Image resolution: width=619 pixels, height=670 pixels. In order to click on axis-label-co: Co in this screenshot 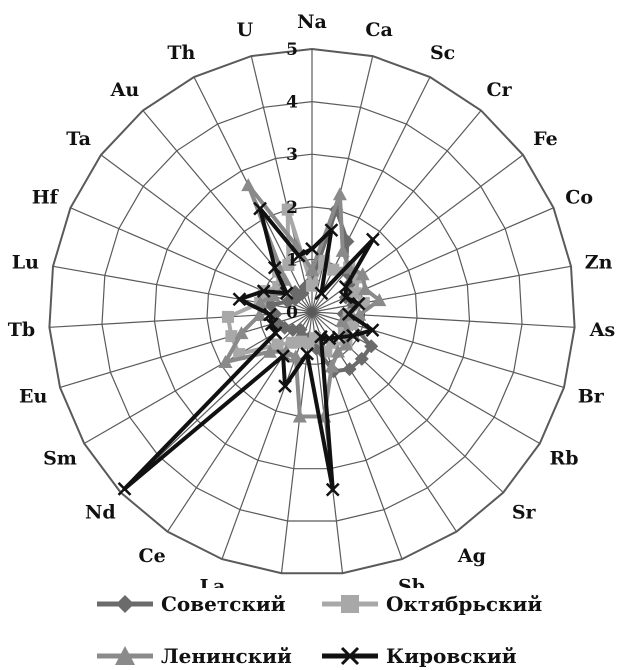, I will do `click(579, 198)`.